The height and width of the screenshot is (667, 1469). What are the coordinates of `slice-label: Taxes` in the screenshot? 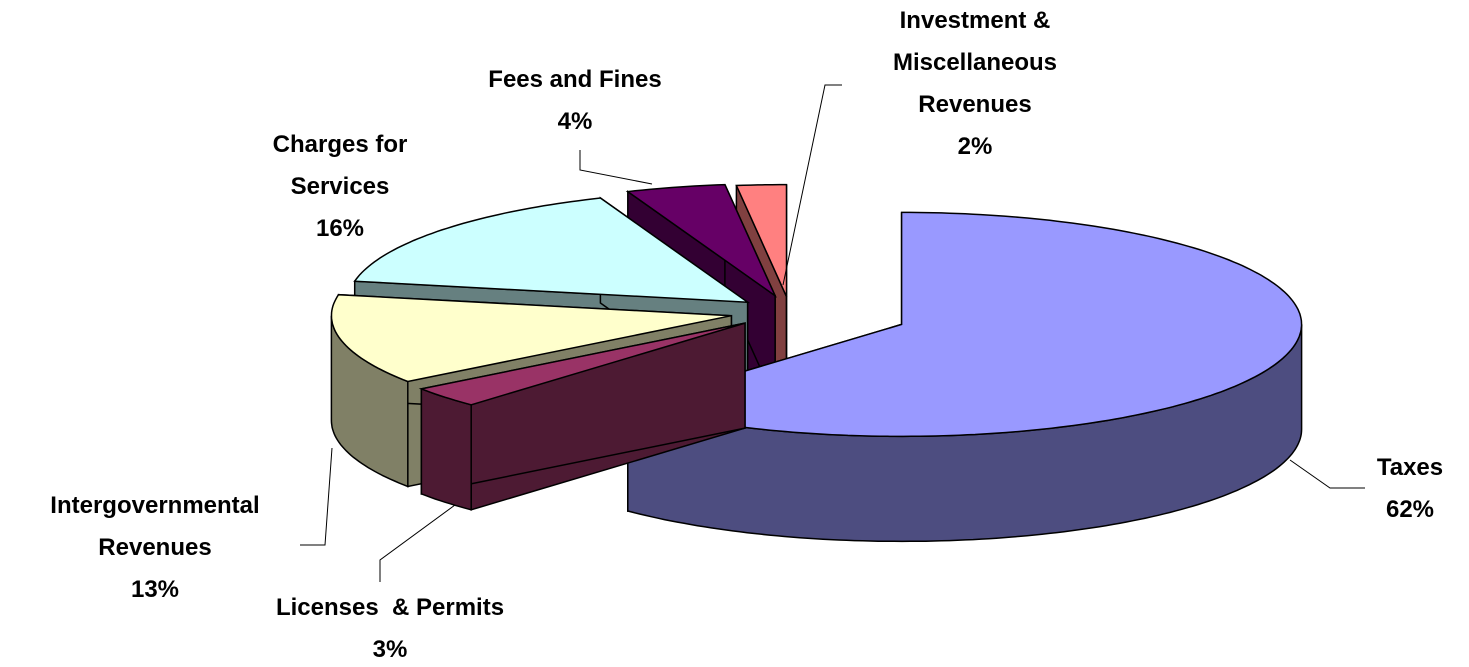 It's located at (1410, 467).